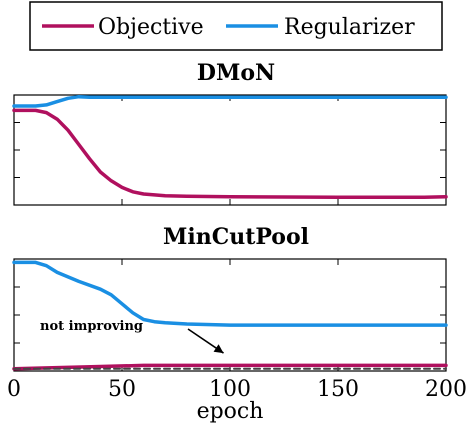  Describe the element at coordinates (230, 411) in the screenshot. I see `x-axis-label: epoch` at that location.